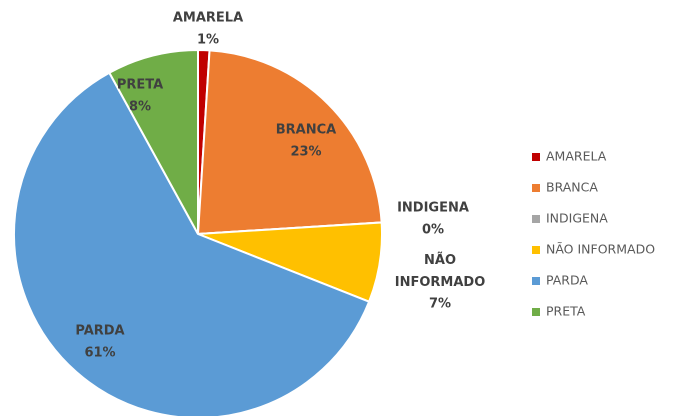 This screenshot has height=416, width=674. Describe the element at coordinates (576, 156) in the screenshot. I see `legend-label: AMARELA` at that location.